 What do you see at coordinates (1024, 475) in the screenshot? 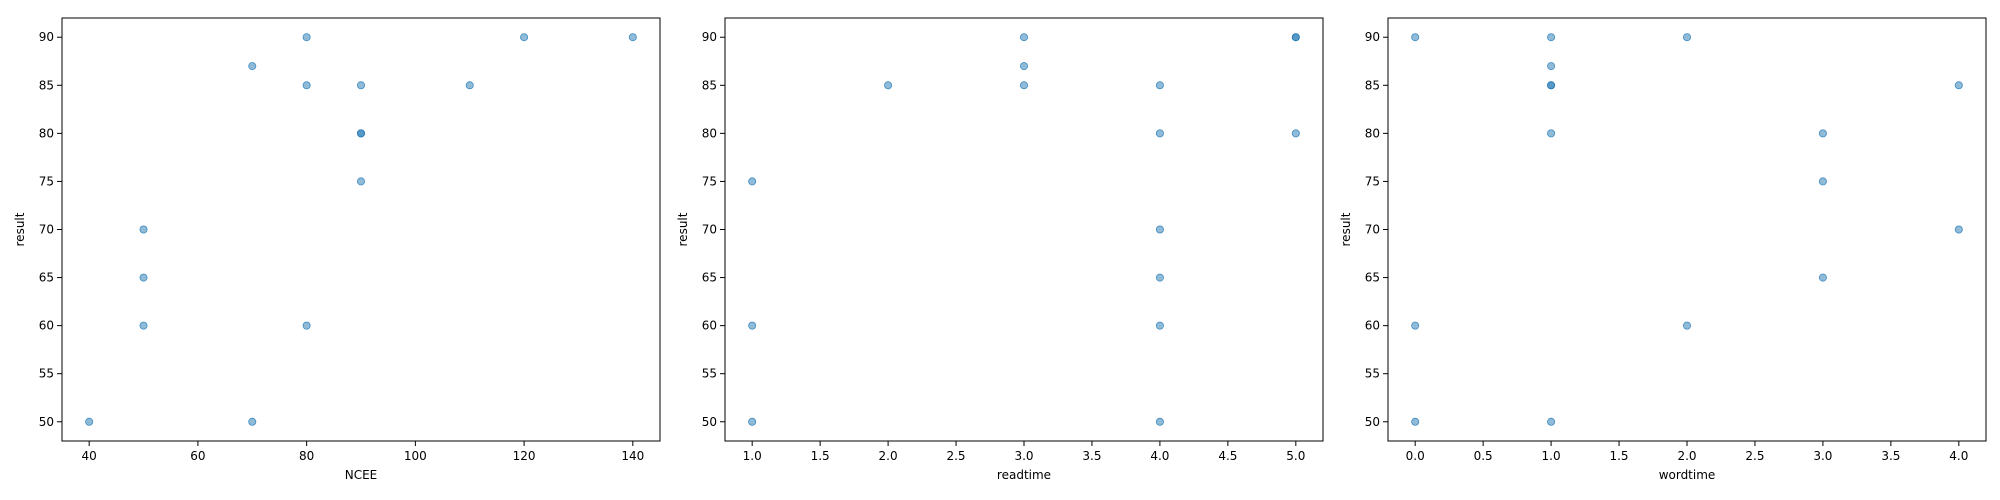
I see `x-axis-label: readtime` at bounding box center [1024, 475].